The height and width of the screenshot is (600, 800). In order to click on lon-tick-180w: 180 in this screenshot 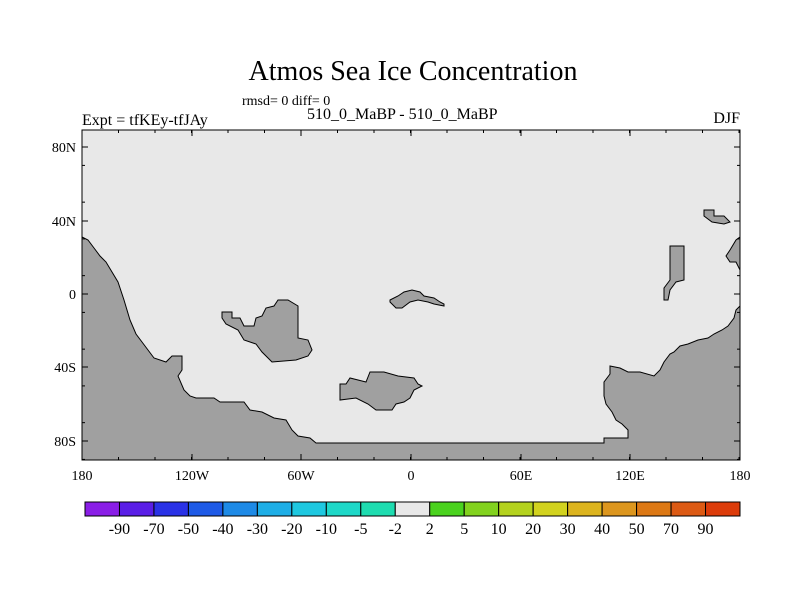, I will do `click(82, 476)`.